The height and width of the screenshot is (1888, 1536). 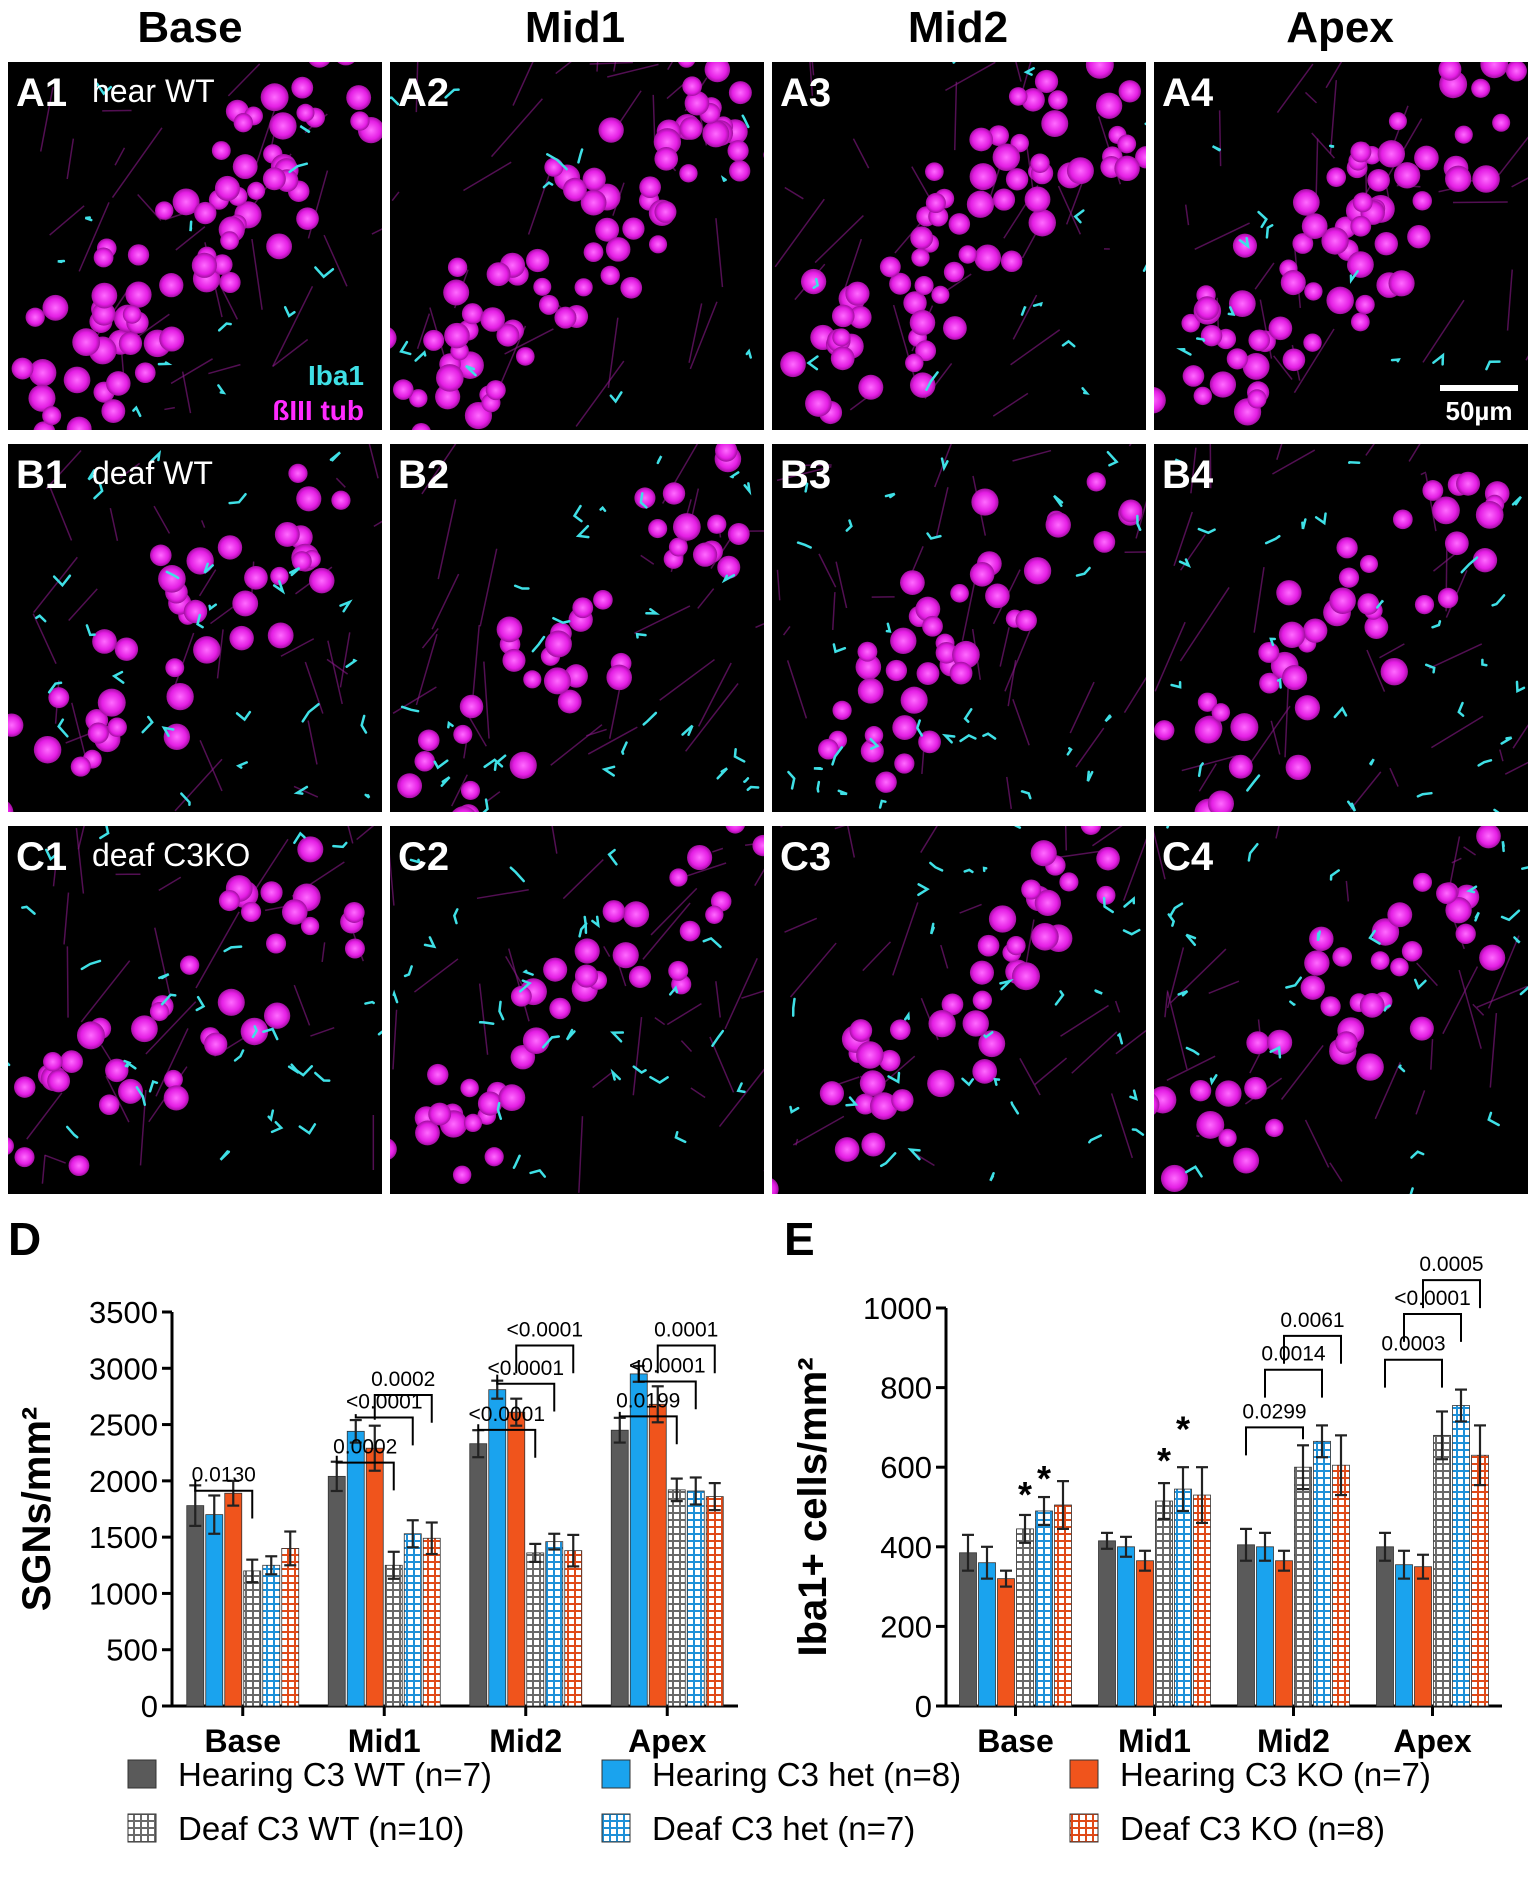 I want to click on legend-item: Hearing C3 WT (n=7), so click(x=309, y=1774).